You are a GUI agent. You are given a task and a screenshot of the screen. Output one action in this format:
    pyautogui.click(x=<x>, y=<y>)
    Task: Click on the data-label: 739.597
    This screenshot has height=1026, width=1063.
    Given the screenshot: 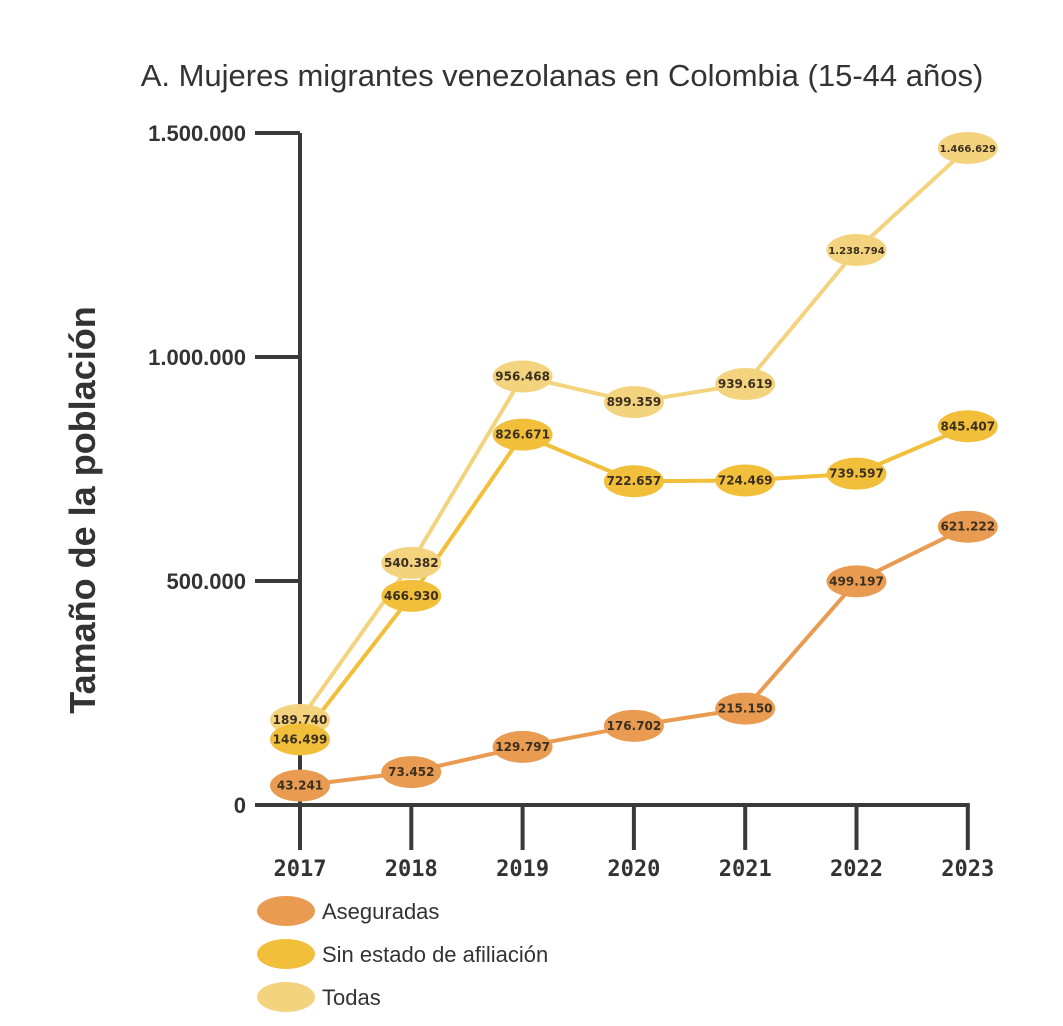 What is the action you would take?
    pyautogui.click(x=856, y=474)
    